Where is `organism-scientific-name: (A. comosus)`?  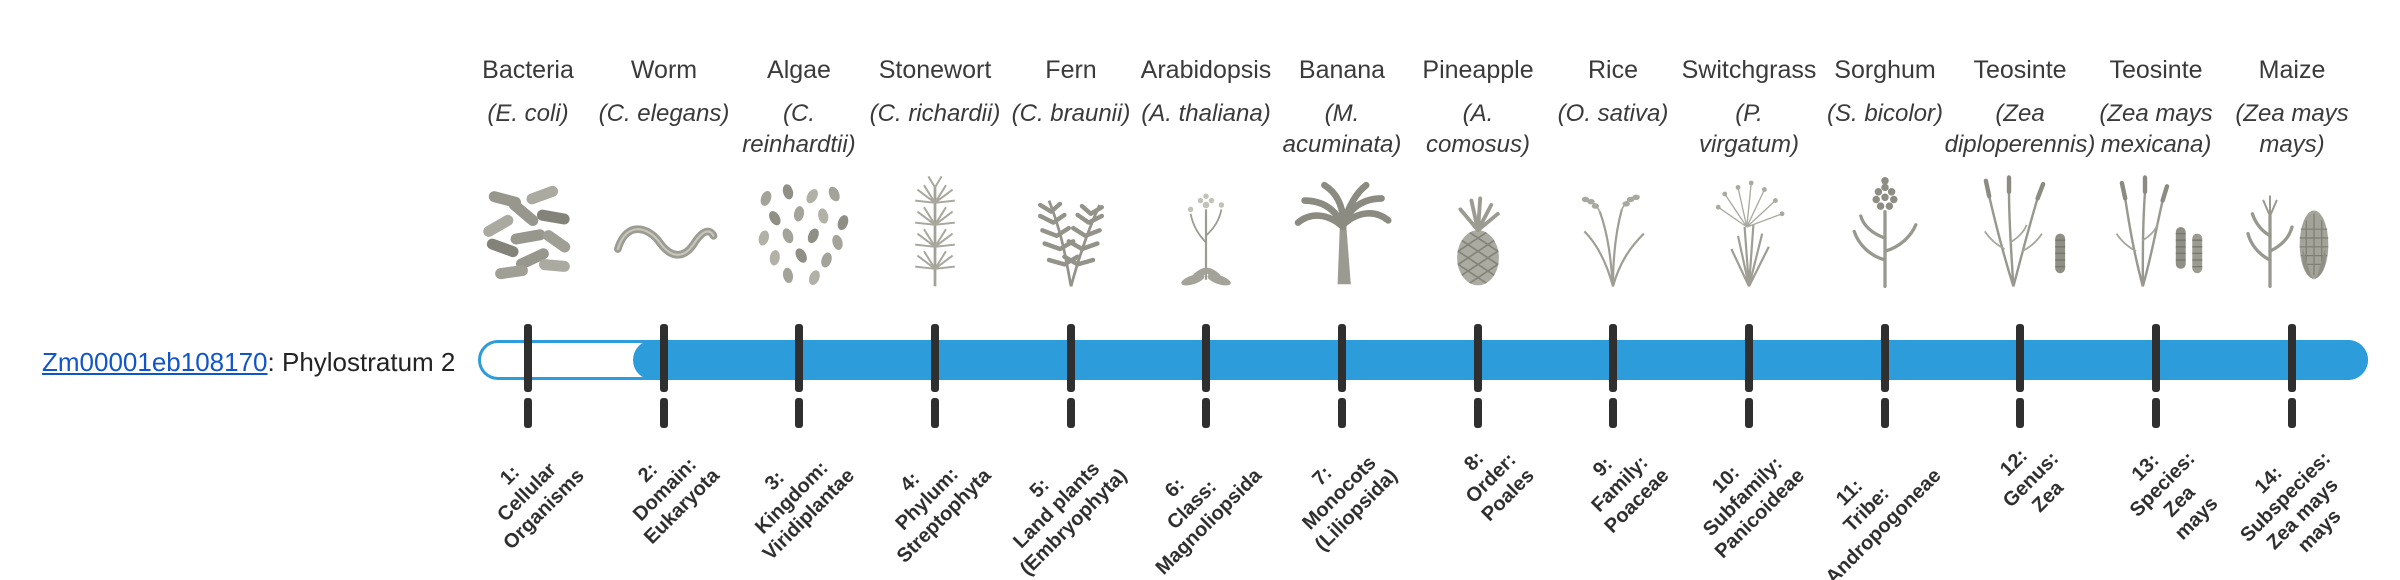
organism-scientific-name: (A. comosus) is located at coordinates (1478, 129).